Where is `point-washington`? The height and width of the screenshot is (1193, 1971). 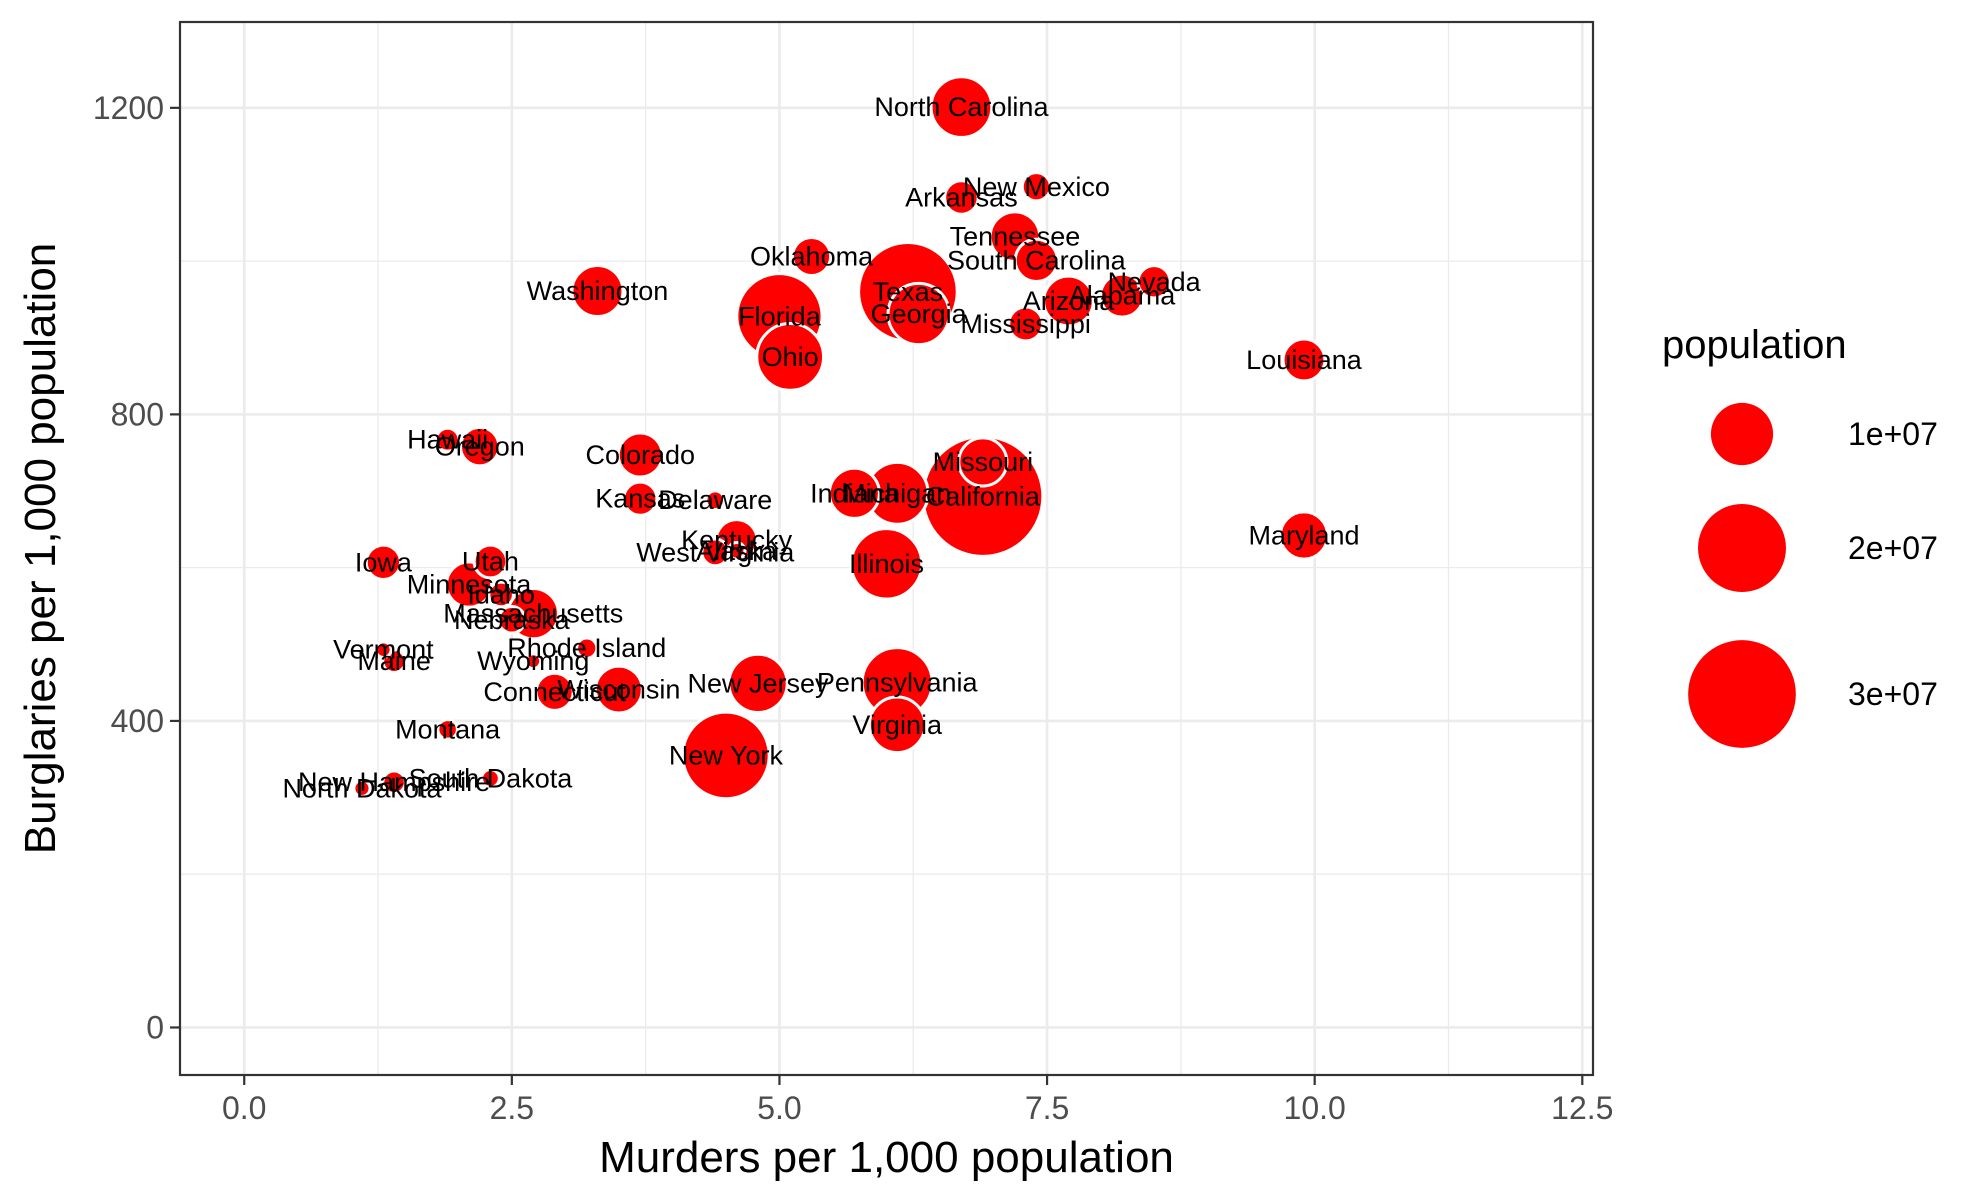 point-washington is located at coordinates (597, 291).